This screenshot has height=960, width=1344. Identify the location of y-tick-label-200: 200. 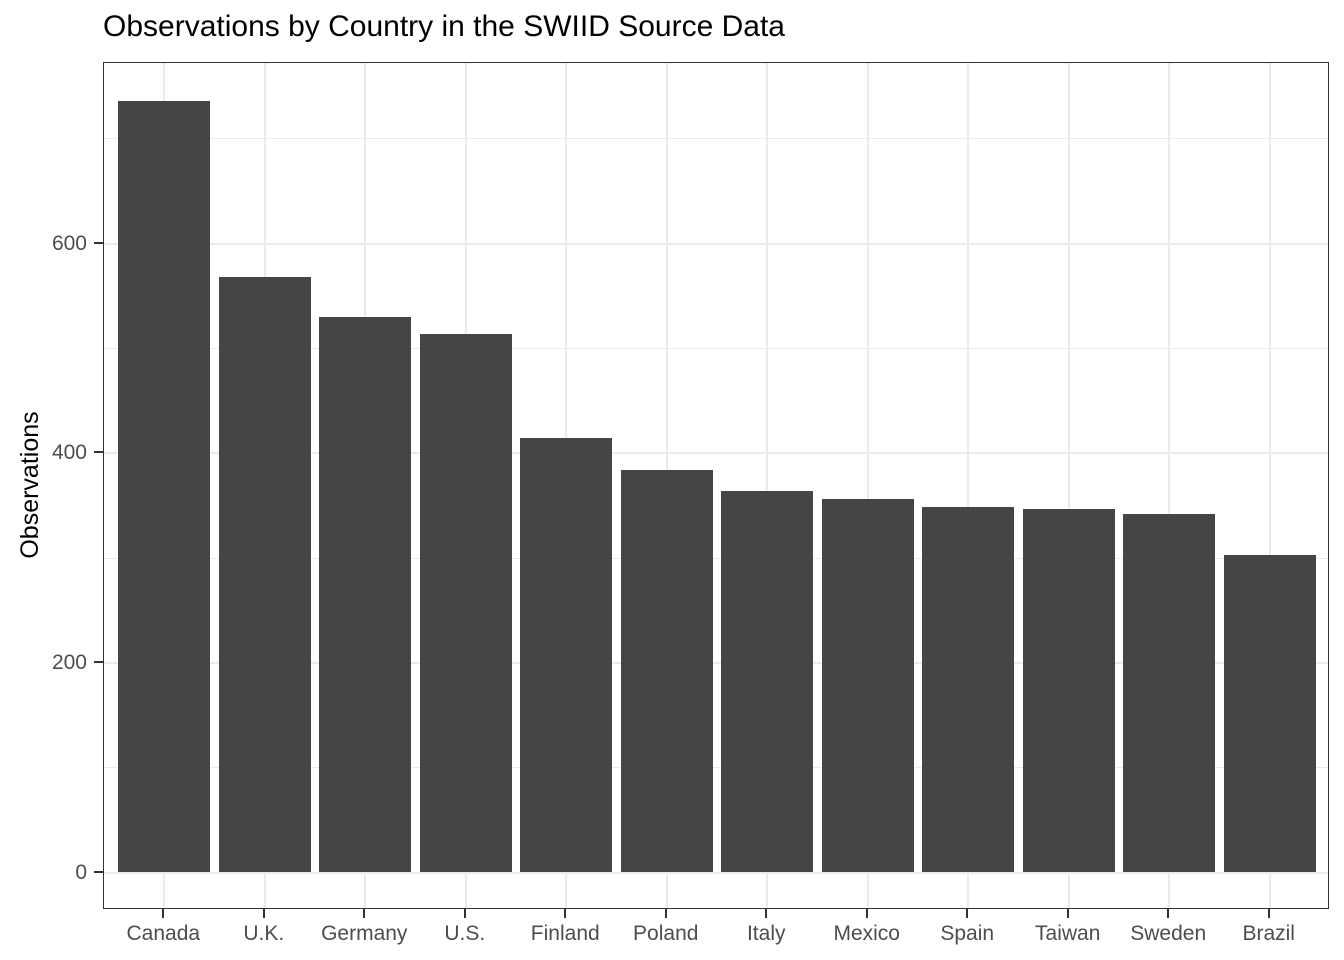
(69, 662).